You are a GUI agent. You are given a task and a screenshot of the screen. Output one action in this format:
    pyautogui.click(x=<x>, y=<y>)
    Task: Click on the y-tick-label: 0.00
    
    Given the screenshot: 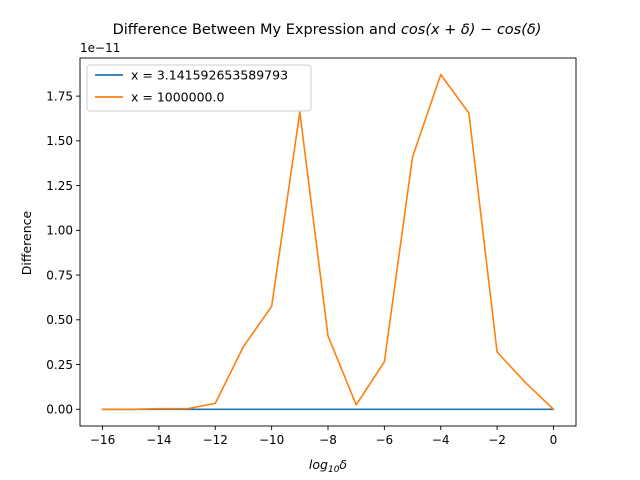 What is the action you would take?
    pyautogui.click(x=59, y=410)
    